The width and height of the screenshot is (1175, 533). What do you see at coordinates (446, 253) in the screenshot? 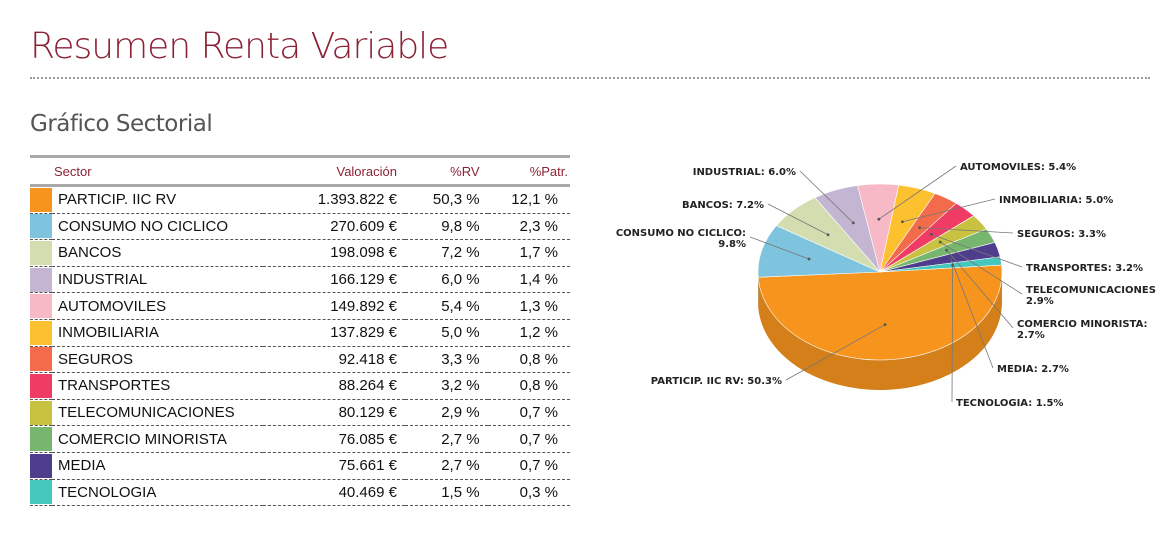
I see `rv-percent: 7,2 %` at bounding box center [446, 253].